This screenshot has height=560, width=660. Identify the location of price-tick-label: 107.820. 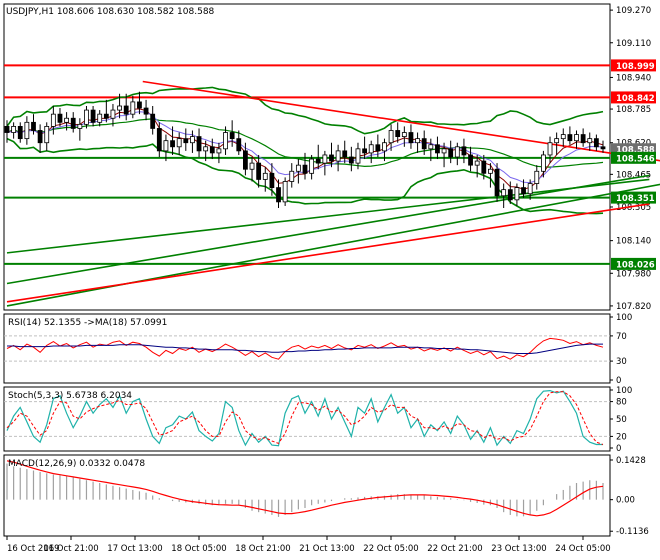
(633, 307).